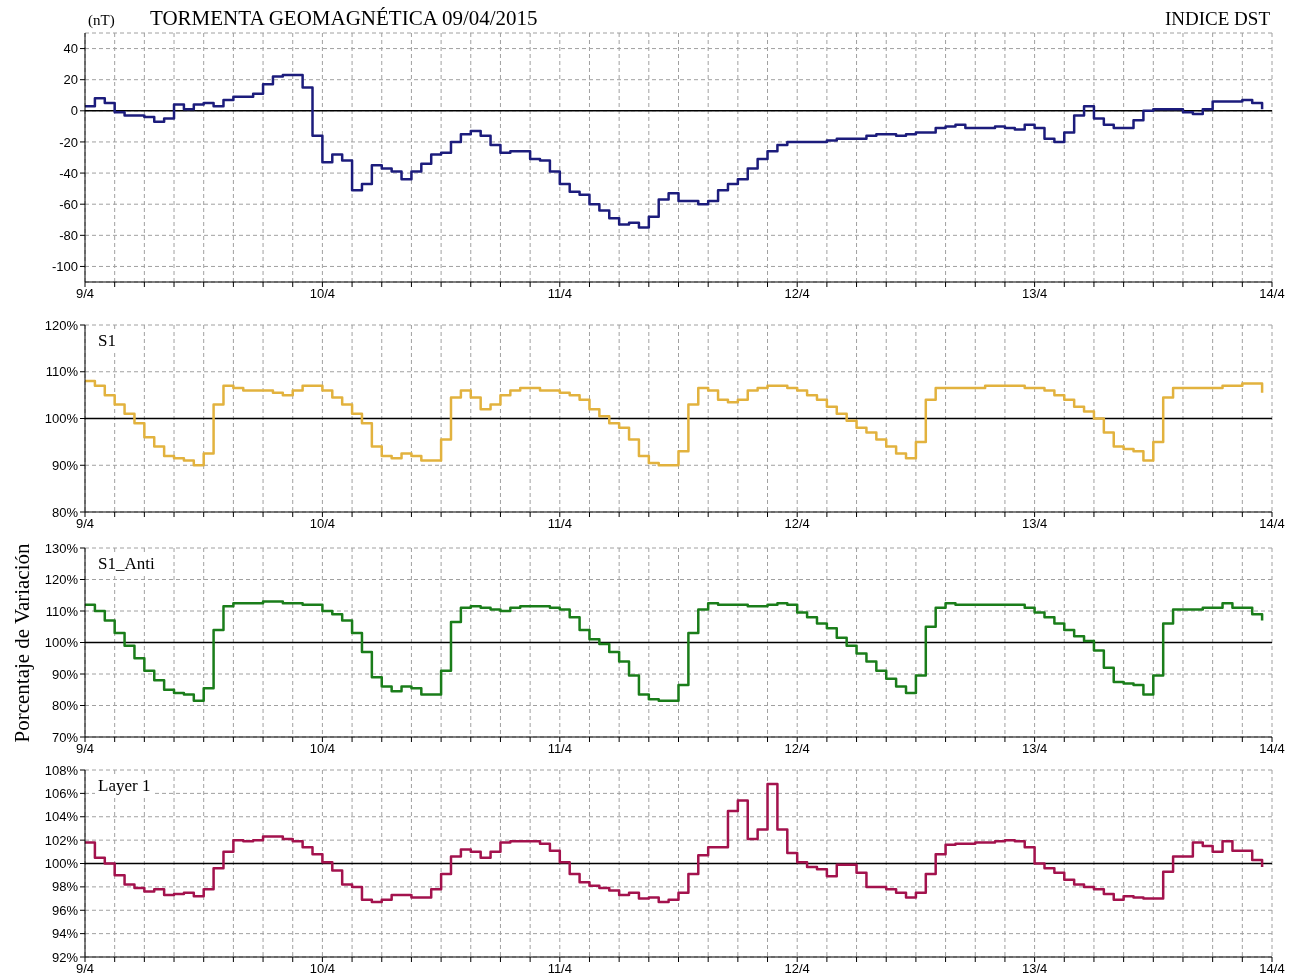 This screenshot has width=1297, height=980. What do you see at coordinates (61, 793) in the screenshot?
I see `y-tick-label: 106%` at bounding box center [61, 793].